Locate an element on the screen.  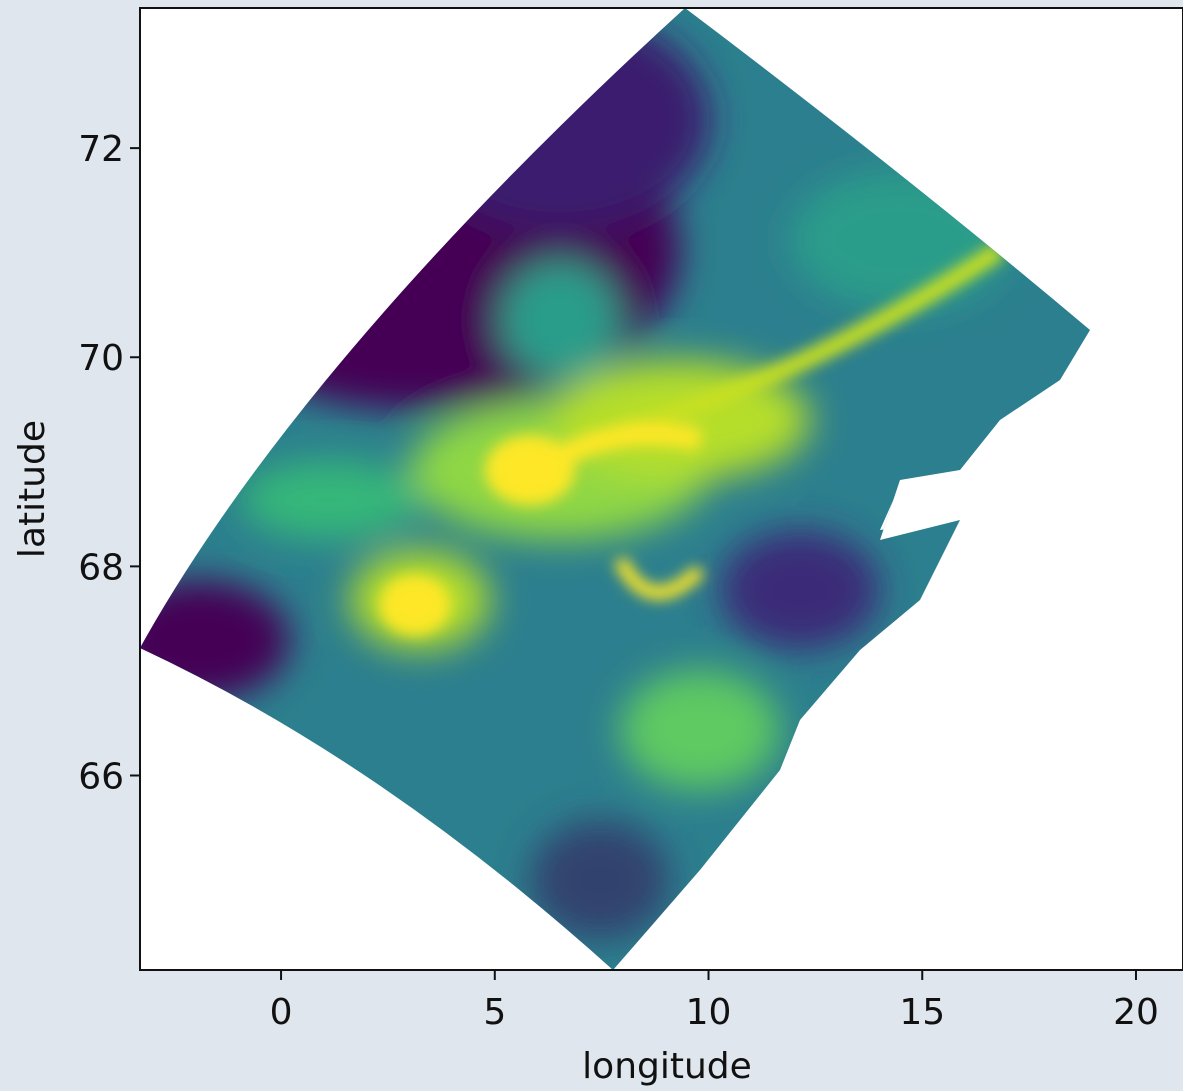
y-tick-label: 66 is located at coordinates (101, 777).